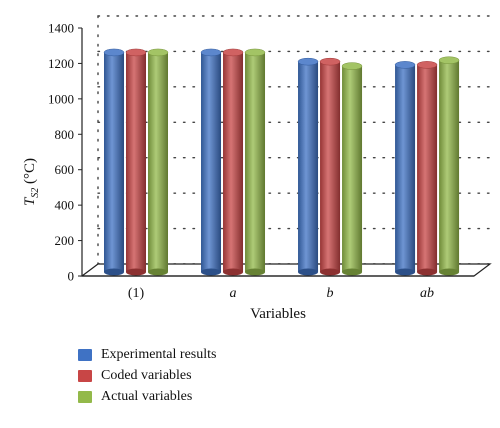  Describe the element at coordinates (61, 63) in the screenshot. I see `y-tick-label: 1200` at that location.